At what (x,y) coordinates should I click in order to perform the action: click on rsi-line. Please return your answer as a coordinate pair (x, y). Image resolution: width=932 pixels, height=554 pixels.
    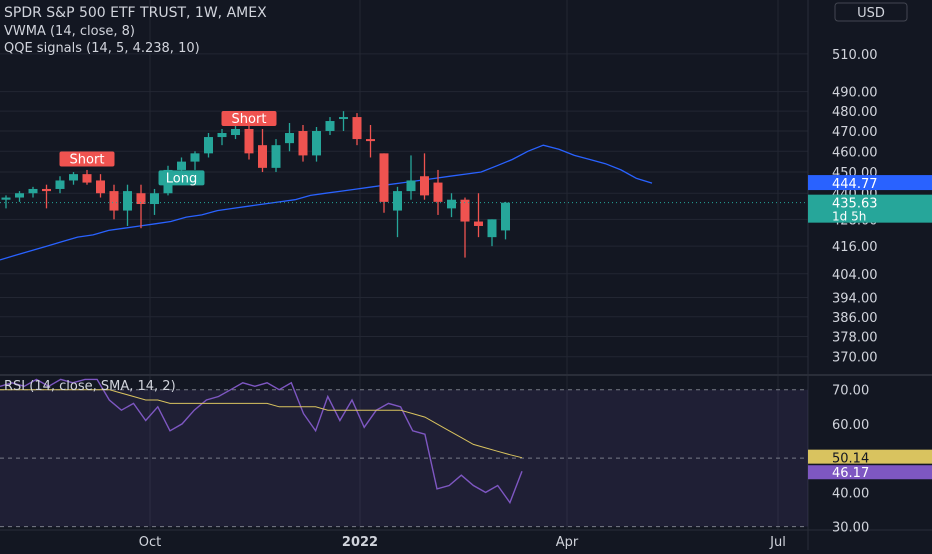
    Looking at the image, I should click on (261, 441).